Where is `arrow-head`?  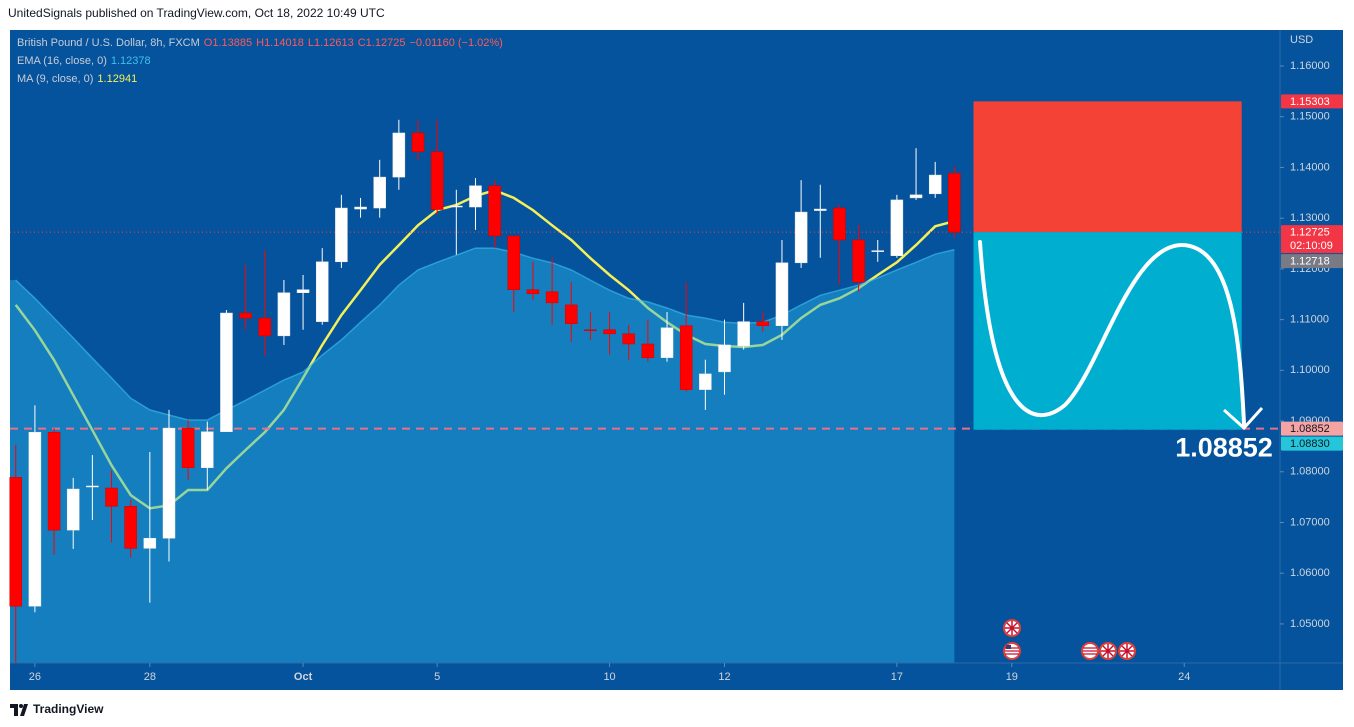 arrow-head is located at coordinates (1243, 418).